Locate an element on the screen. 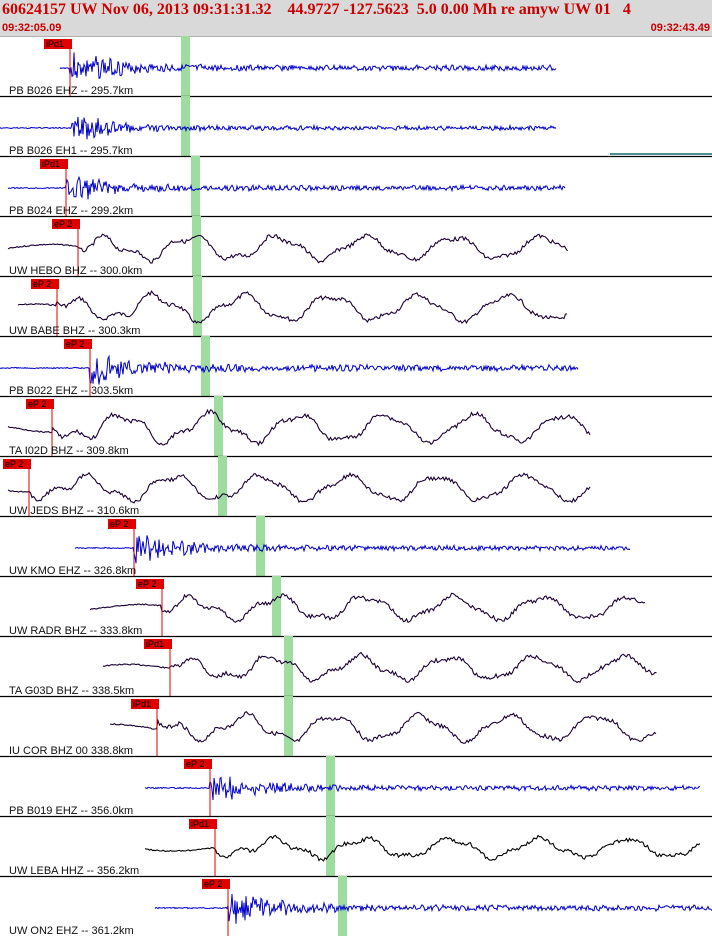 The height and width of the screenshot is (938, 712). trace-row: eP 2 PB B022 EHZ -- 303.5km is located at coordinates (356, 367).